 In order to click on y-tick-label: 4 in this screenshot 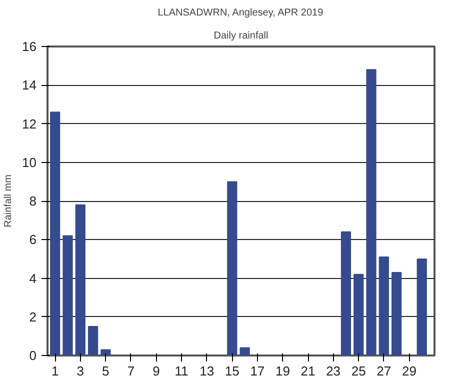, I will do `click(33, 278)`.